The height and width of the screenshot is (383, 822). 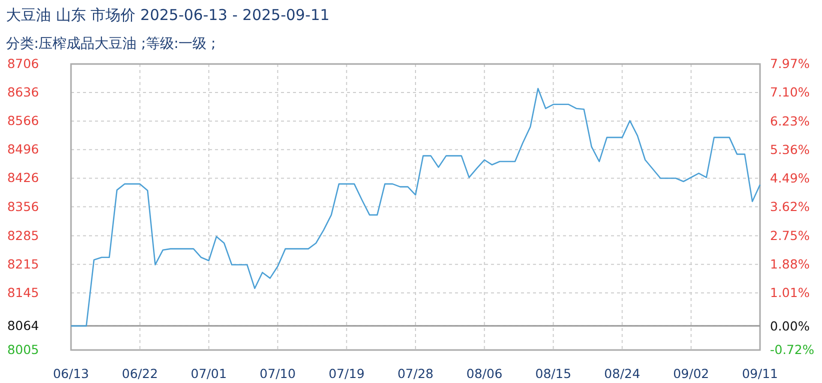 I want to click on xtick: 08/06, so click(x=484, y=373).